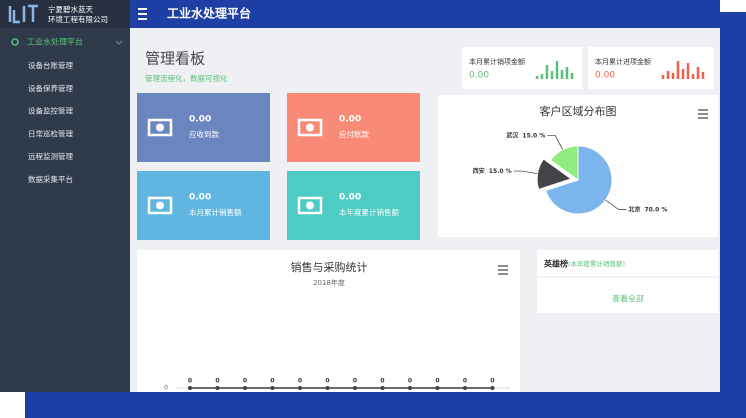 Image resolution: width=746 pixels, height=418 pixels. I want to click on company: 宁夏碧水蓝天, so click(70, 9).